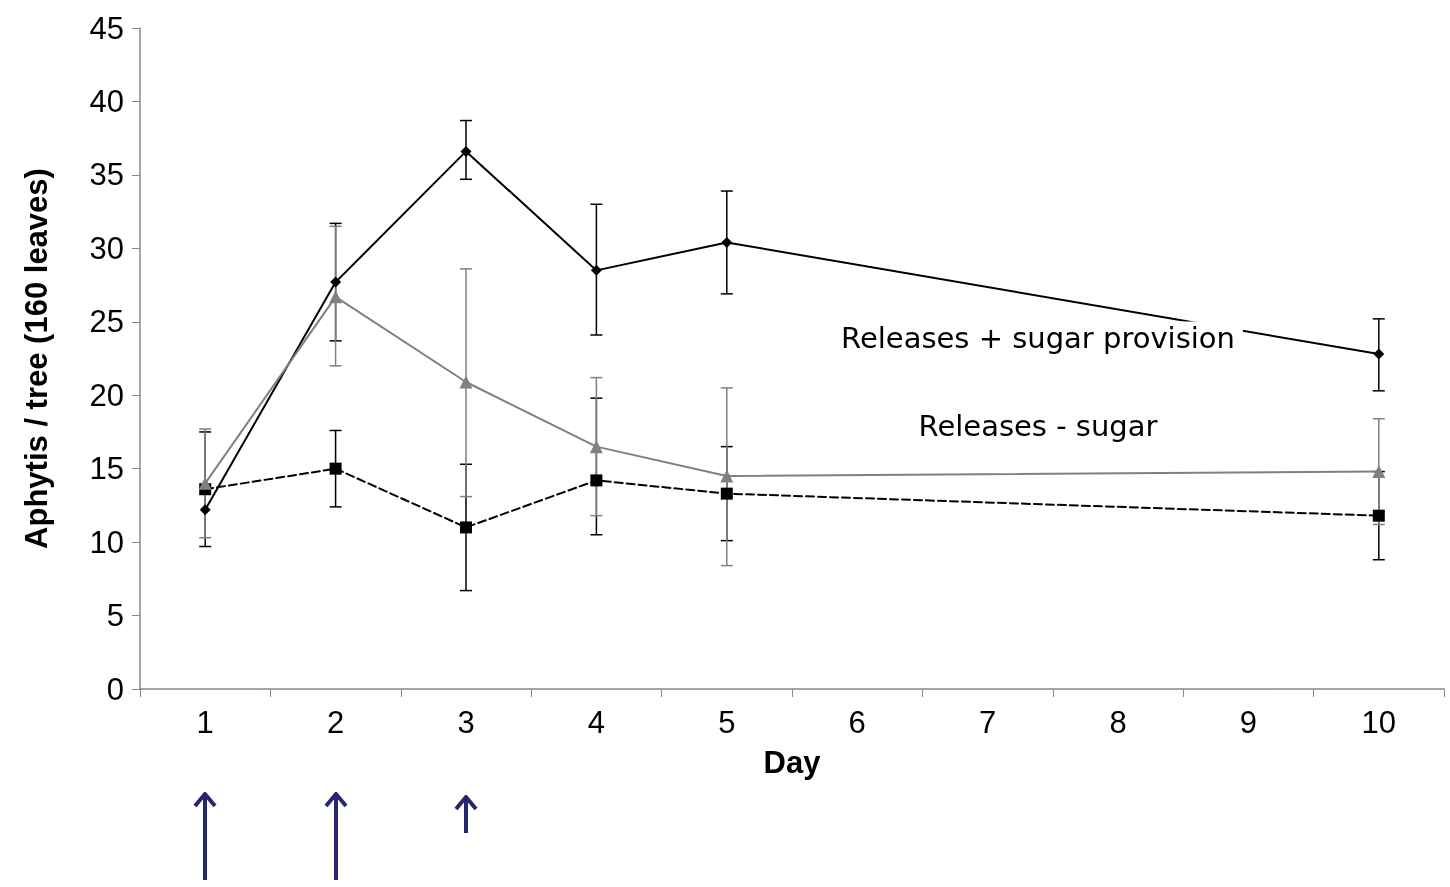  What do you see at coordinates (106, 542) in the screenshot?
I see `y-tick-label: 10` at bounding box center [106, 542].